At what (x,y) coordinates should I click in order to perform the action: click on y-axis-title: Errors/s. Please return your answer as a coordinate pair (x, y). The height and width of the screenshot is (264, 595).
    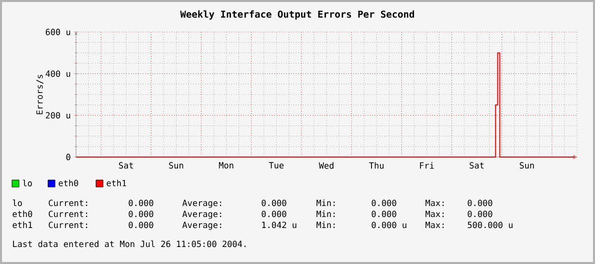
    Looking at the image, I should click on (40, 94).